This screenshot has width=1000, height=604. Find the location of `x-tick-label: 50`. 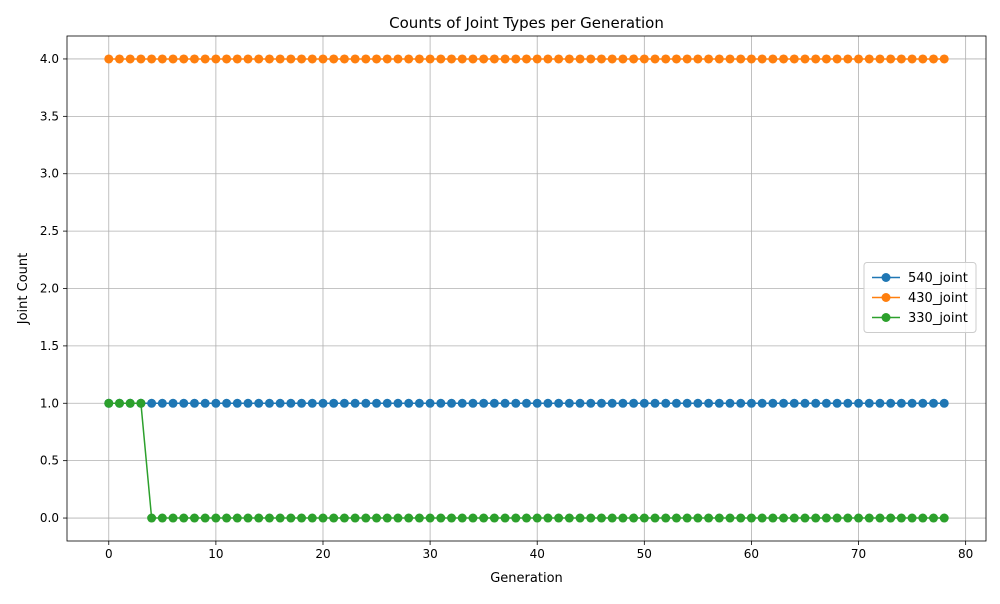

x-tick-label: 50 is located at coordinates (644, 554).